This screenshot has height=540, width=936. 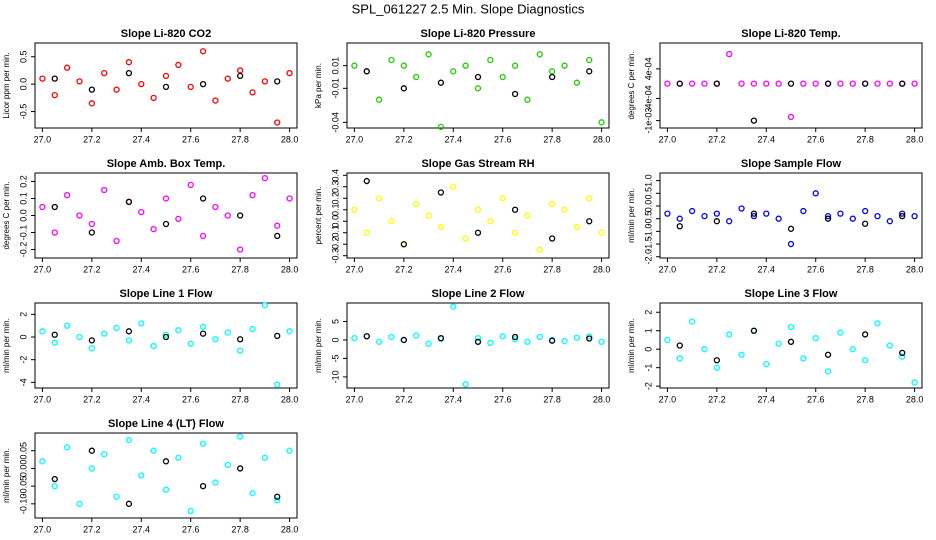 I want to click on y-tick-label: -1e-03, so click(x=648, y=121).